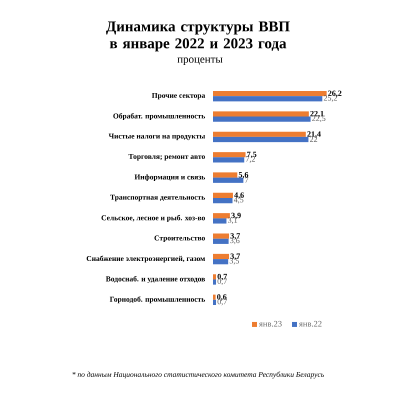  What do you see at coordinates (198, 37) in the screenshot?
I see `chart-title: Динамика структуры ВВП в январе 2022 и 2023 года` at bounding box center [198, 37].